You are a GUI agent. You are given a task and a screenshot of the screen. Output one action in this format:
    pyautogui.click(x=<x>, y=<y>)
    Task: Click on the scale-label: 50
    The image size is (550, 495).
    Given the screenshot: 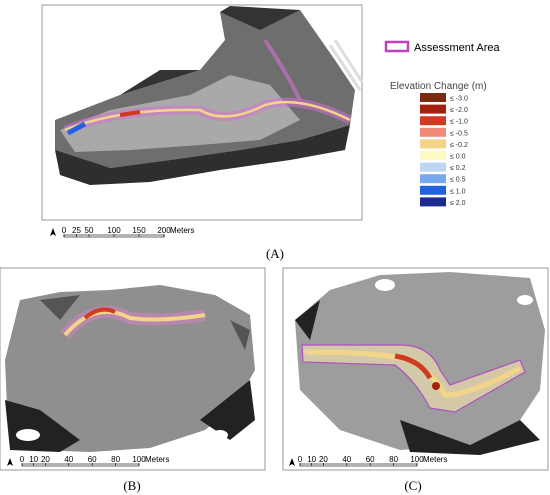 What is the action you would take?
    pyautogui.click(x=89, y=230)
    